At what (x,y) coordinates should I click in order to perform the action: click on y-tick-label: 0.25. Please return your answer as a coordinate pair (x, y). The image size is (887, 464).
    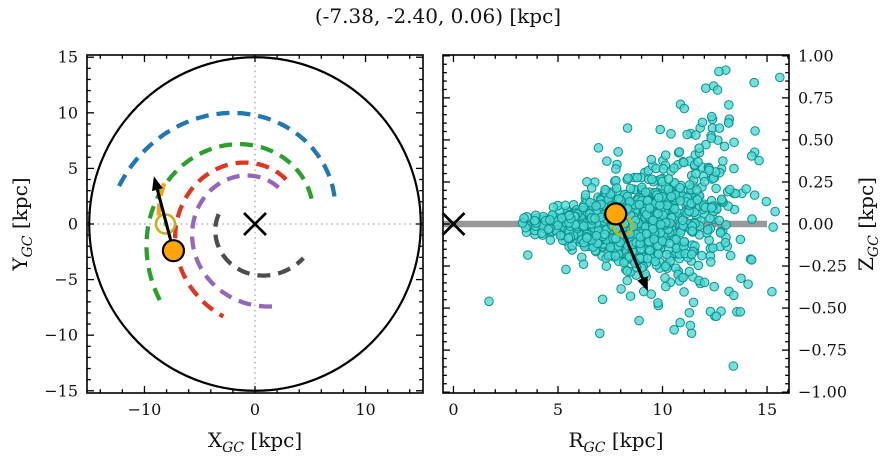
    Looking at the image, I should click on (816, 181).